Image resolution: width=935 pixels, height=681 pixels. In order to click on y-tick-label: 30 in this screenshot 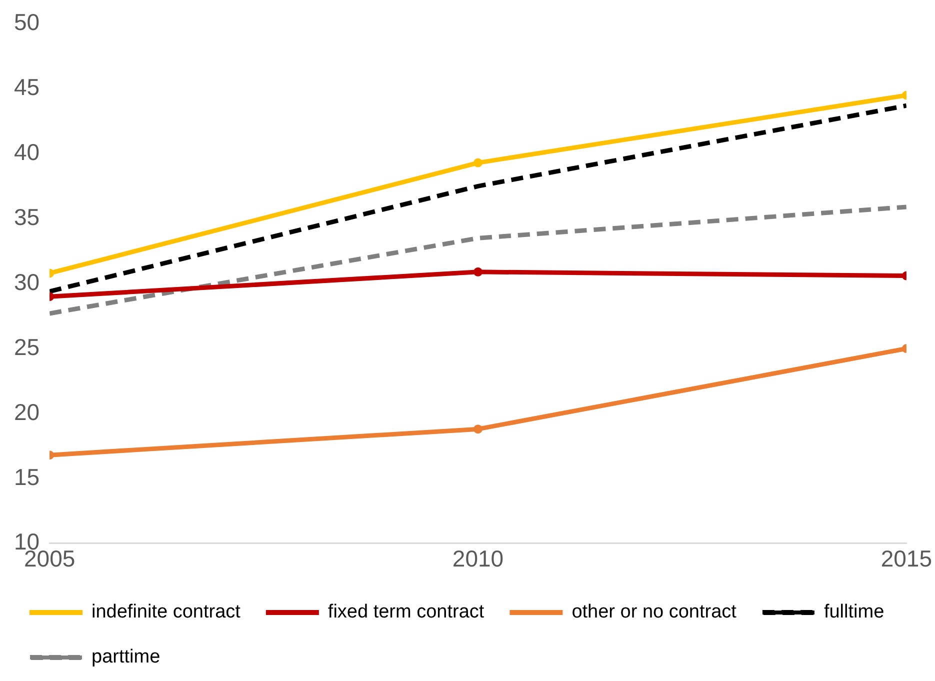, I will do `click(27, 281)`.